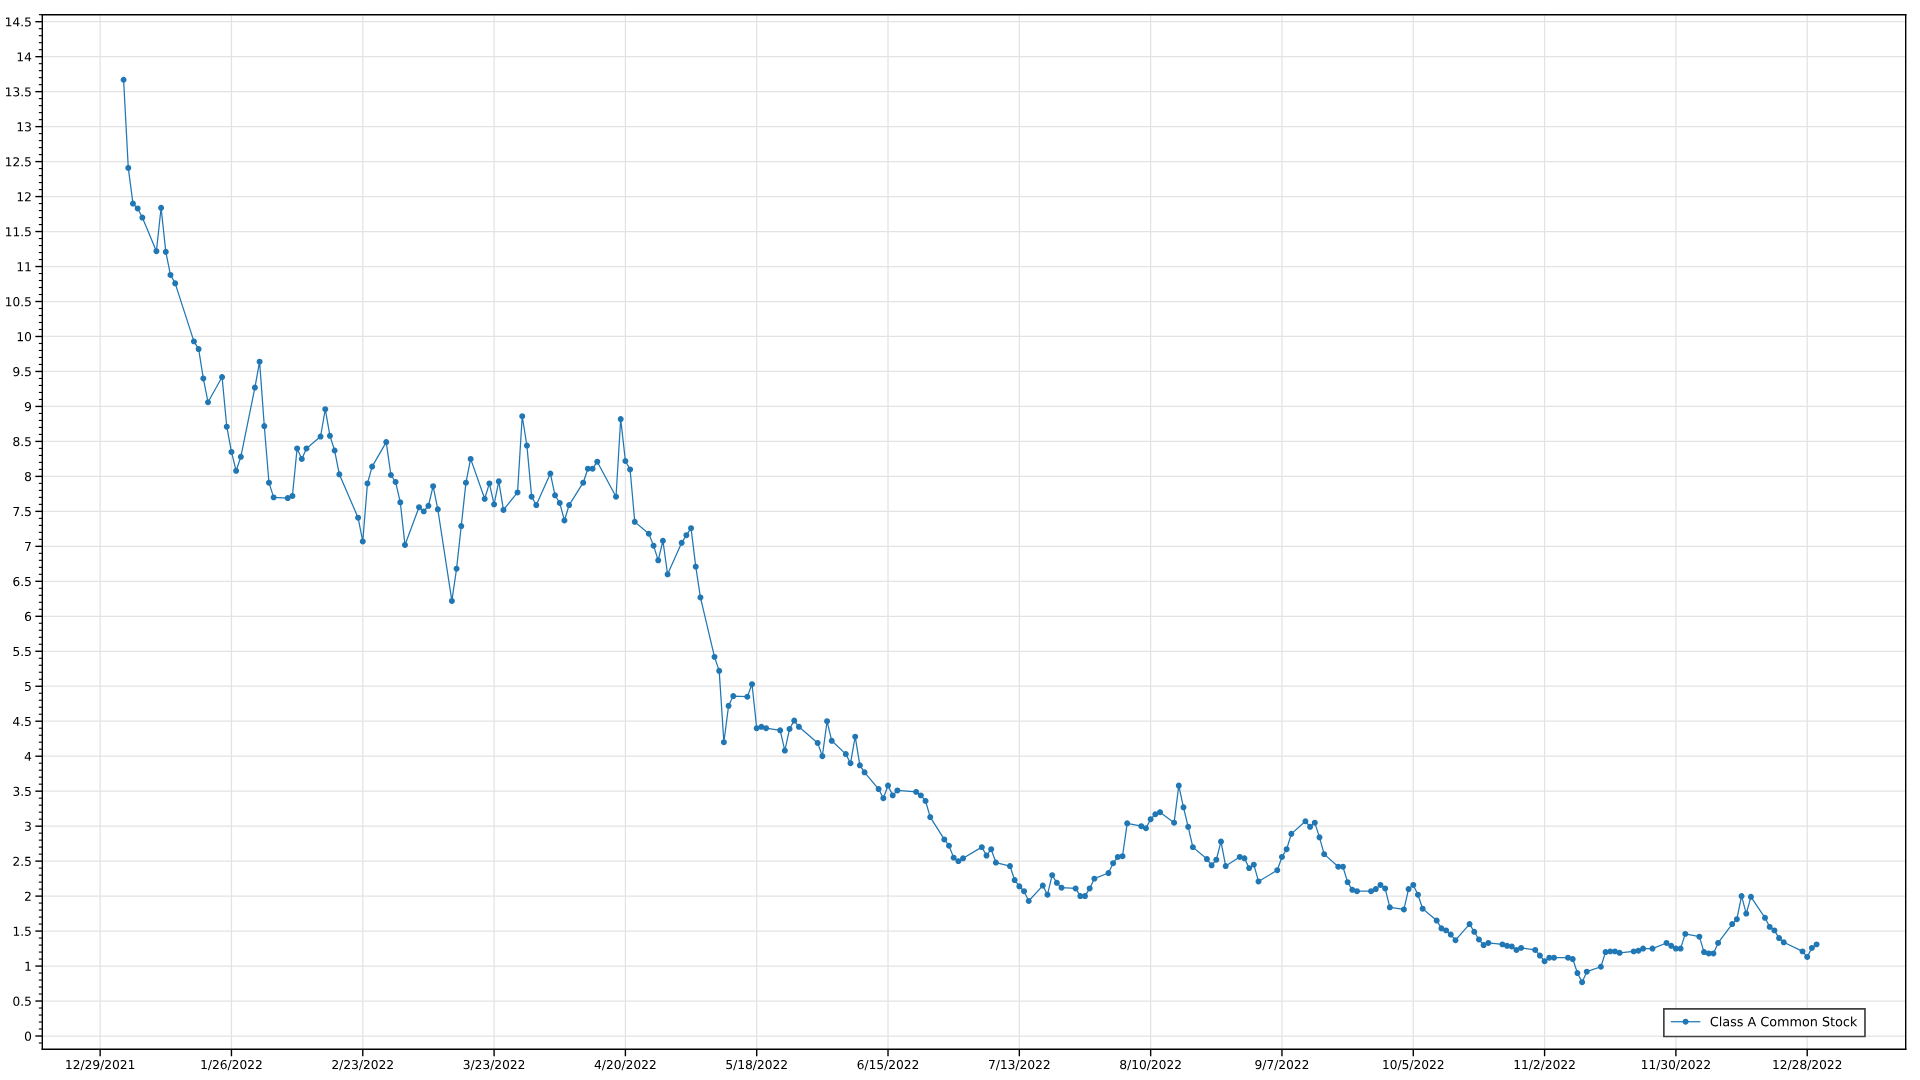 Image resolution: width=1920 pixels, height=1080 pixels. Describe the element at coordinates (1784, 1021) in the screenshot. I see `legend-label: Class A Common Stock` at that location.